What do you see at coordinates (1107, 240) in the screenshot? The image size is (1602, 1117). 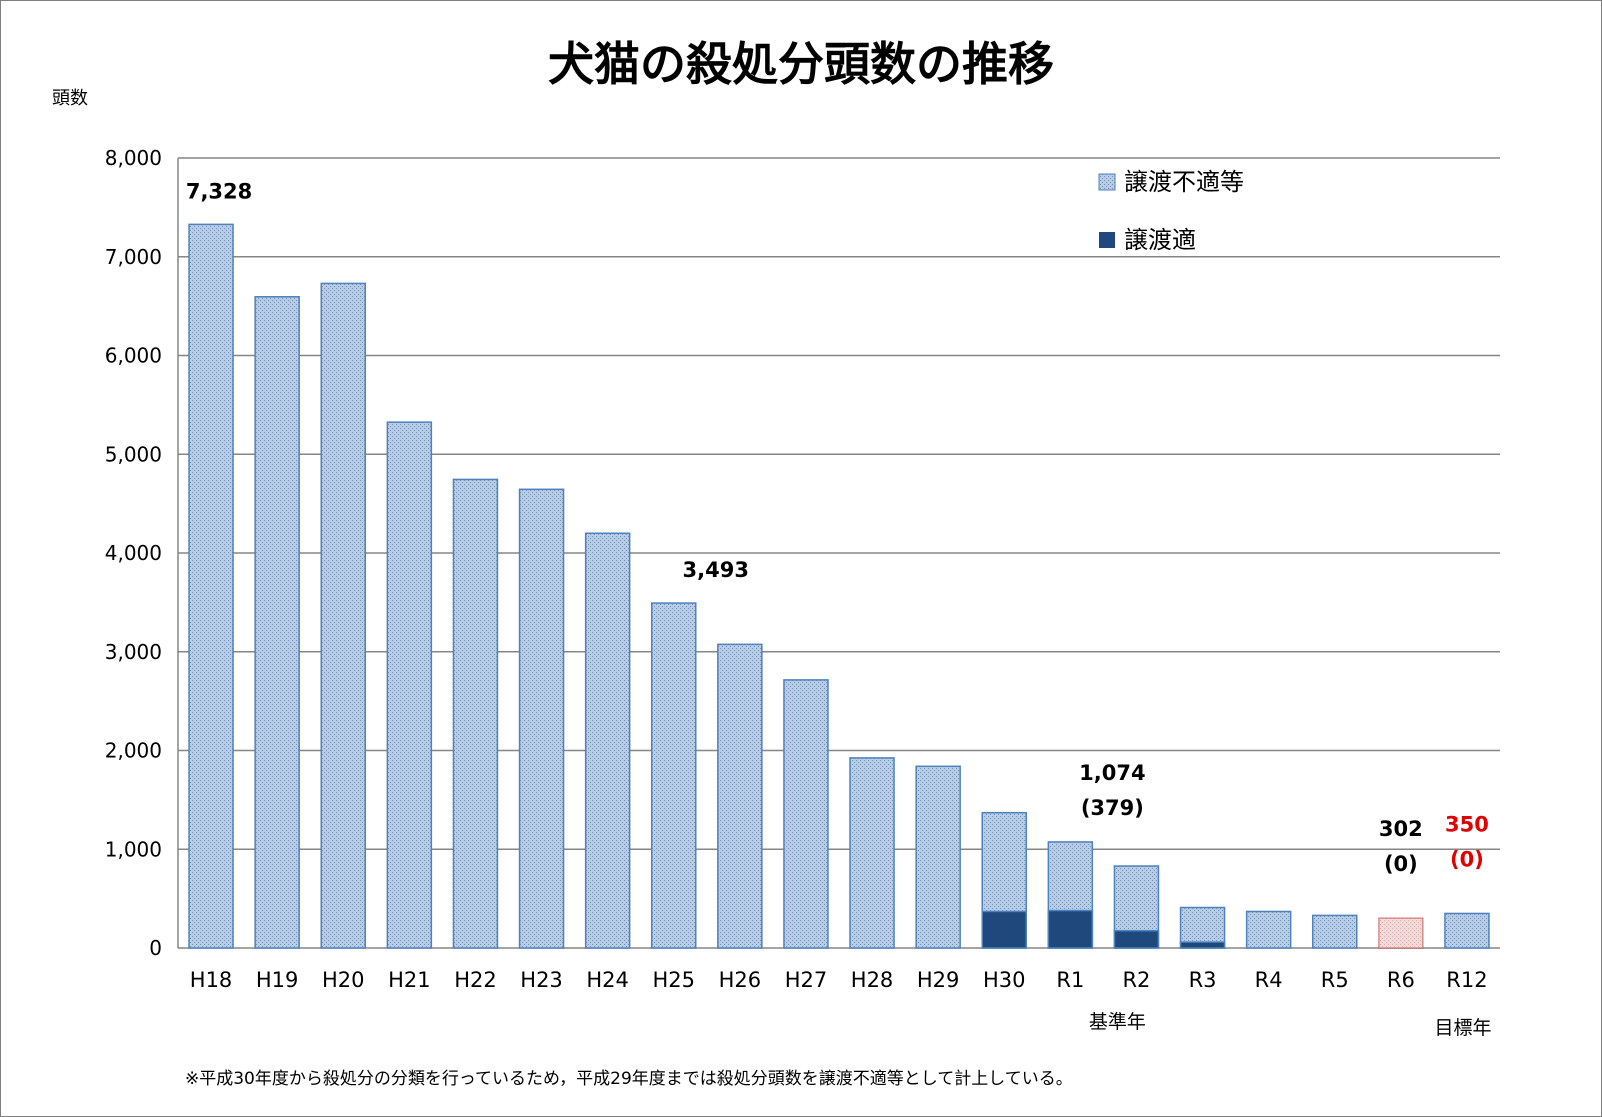 I see `legend-swatch-suitable` at bounding box center [1107, 240].